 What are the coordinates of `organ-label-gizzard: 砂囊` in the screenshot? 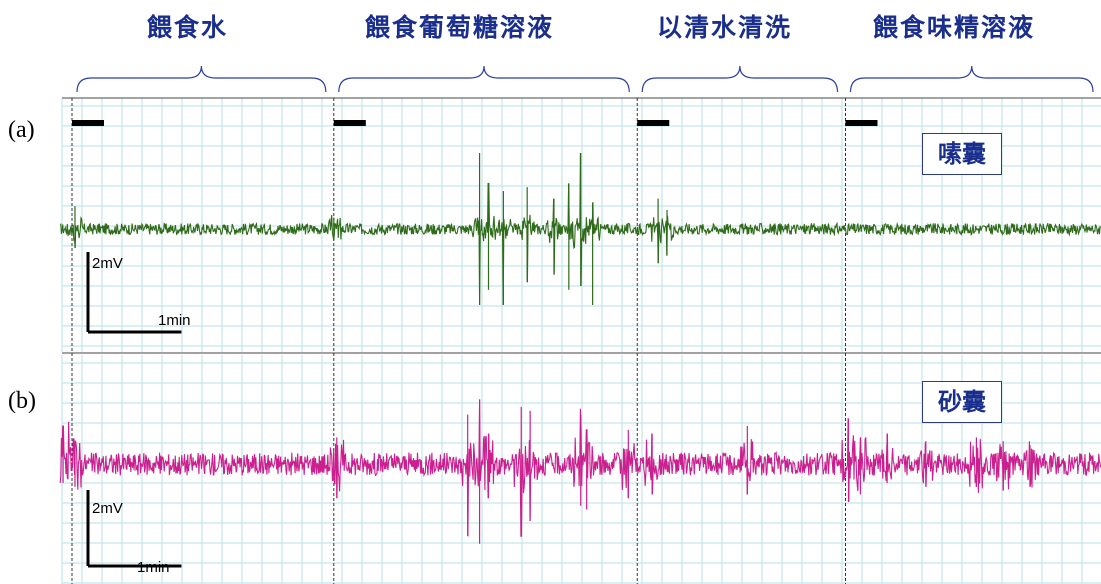 It's located at (962, 402).